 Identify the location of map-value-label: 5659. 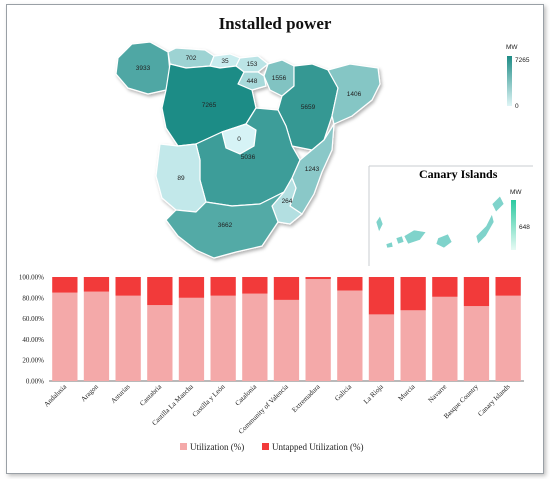
(308, 107).